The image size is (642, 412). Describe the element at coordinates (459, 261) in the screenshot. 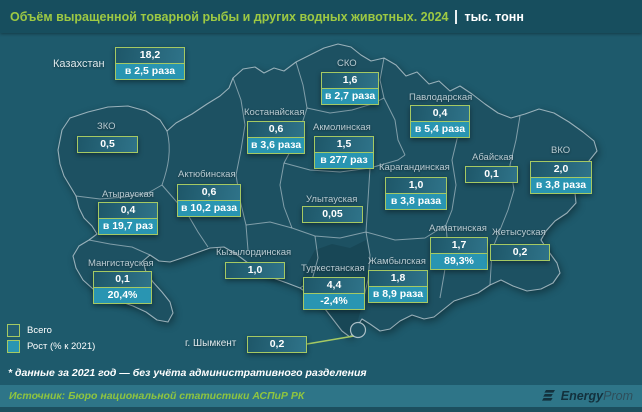

I see `region-growth-value: 89,3%` at that location.